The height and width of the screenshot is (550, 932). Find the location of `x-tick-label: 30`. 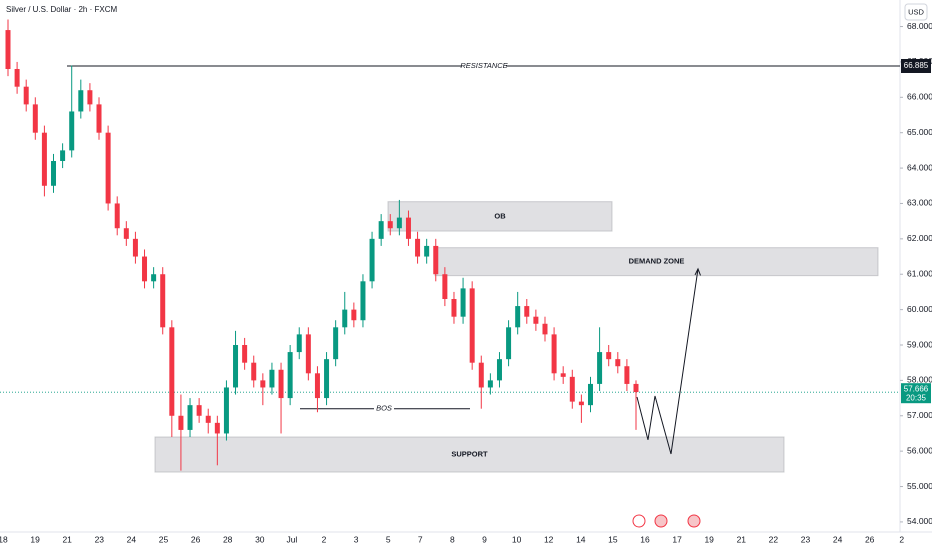

x-tick-label: 30 is located at coordinates (260, 539).